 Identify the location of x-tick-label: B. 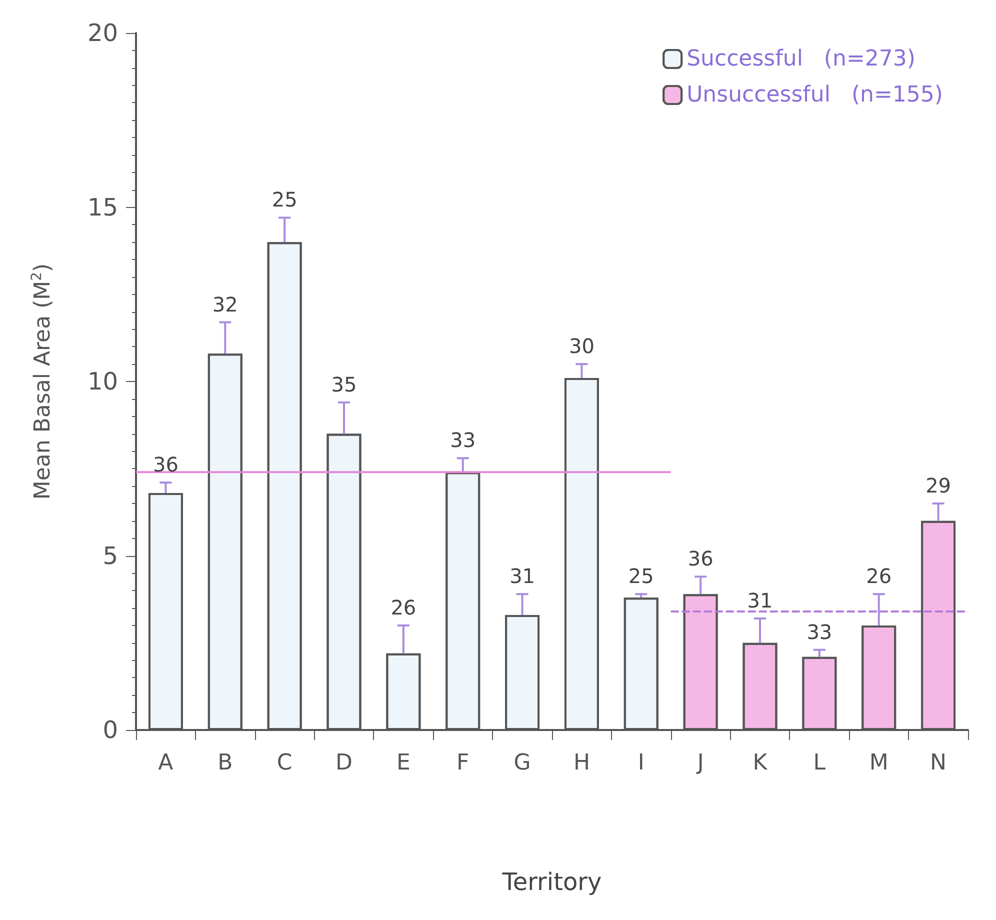
(225, 763).